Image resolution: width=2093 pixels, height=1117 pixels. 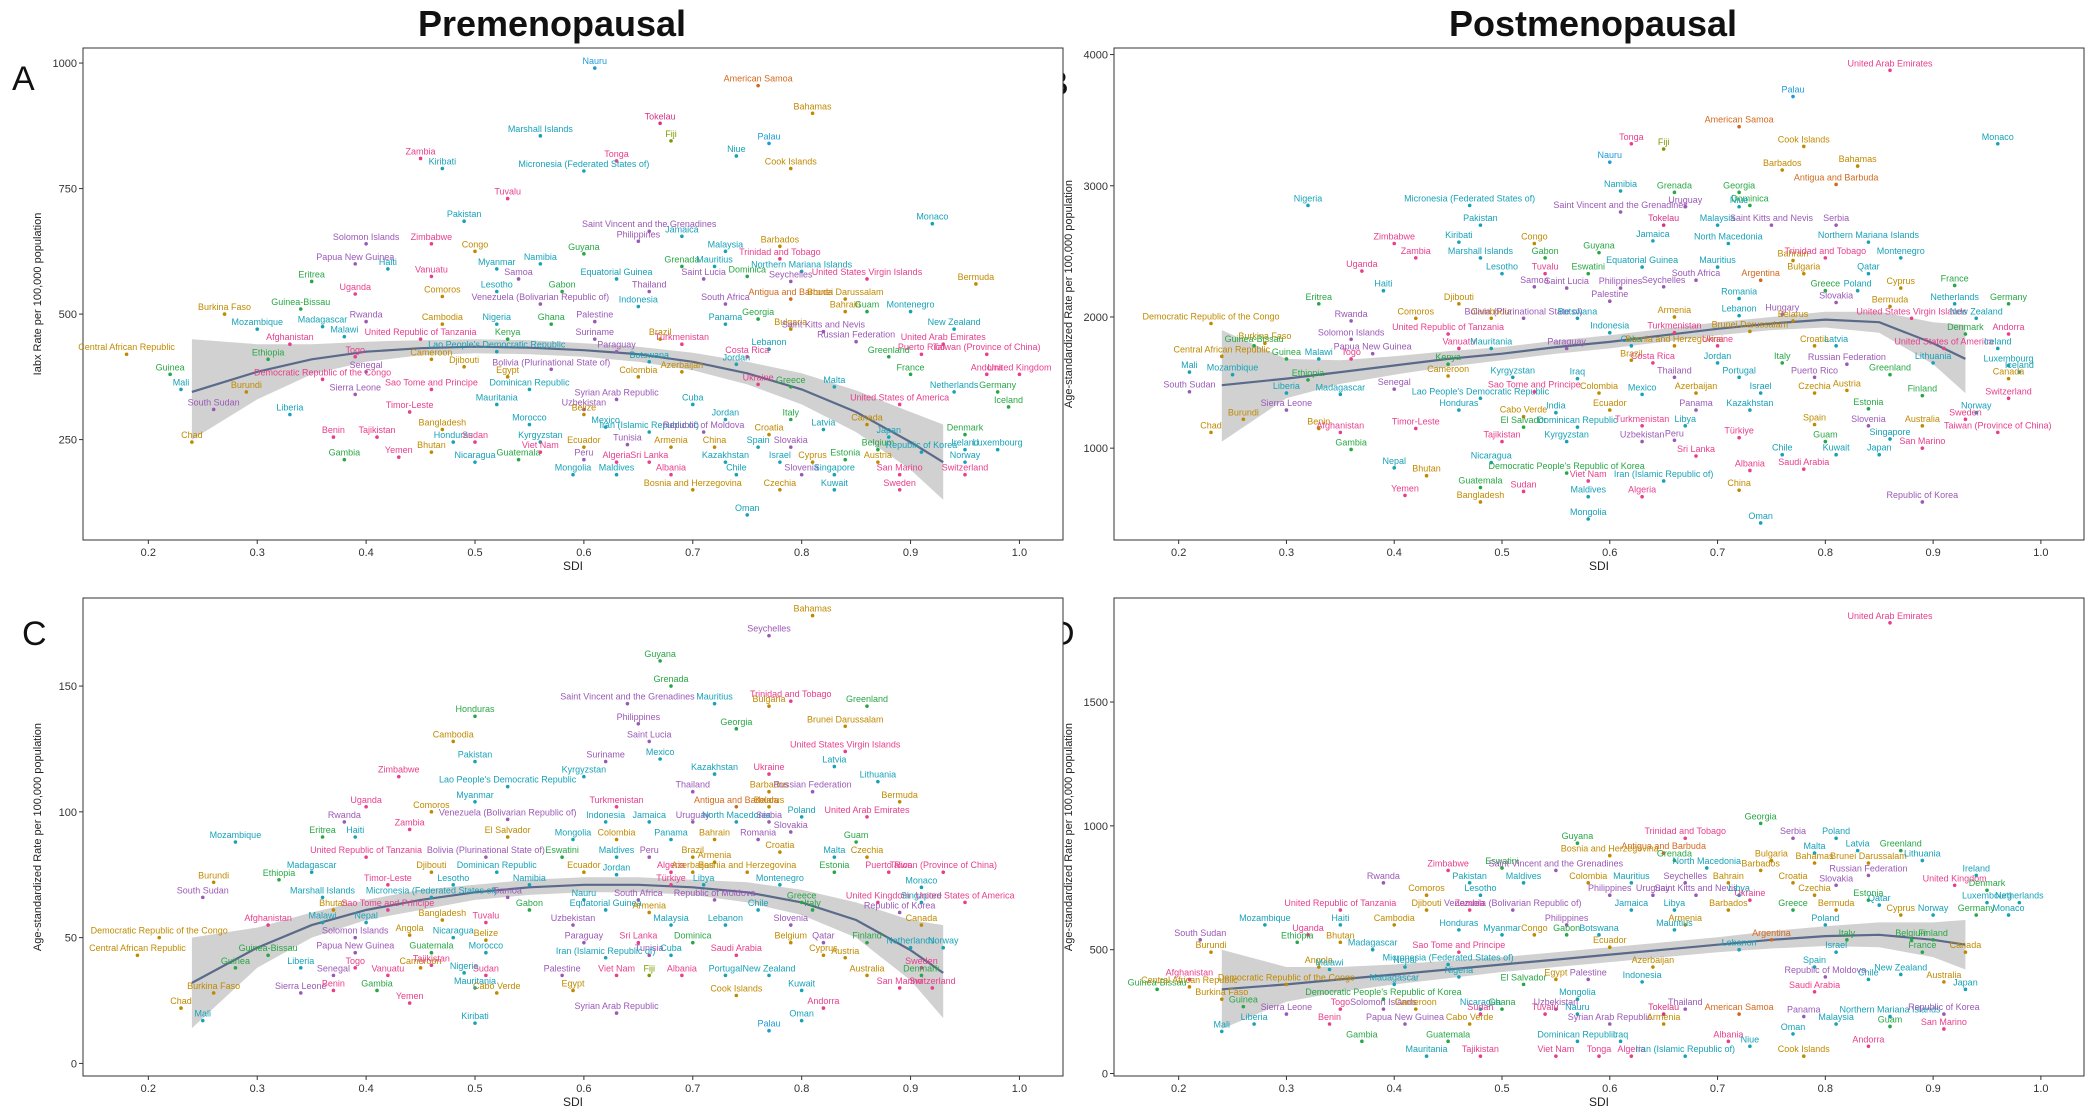 What do you see at coordinates (1922, 854) in the screenshot?
I see `point-label: Lithuania` at bounding box center [1922, 854].